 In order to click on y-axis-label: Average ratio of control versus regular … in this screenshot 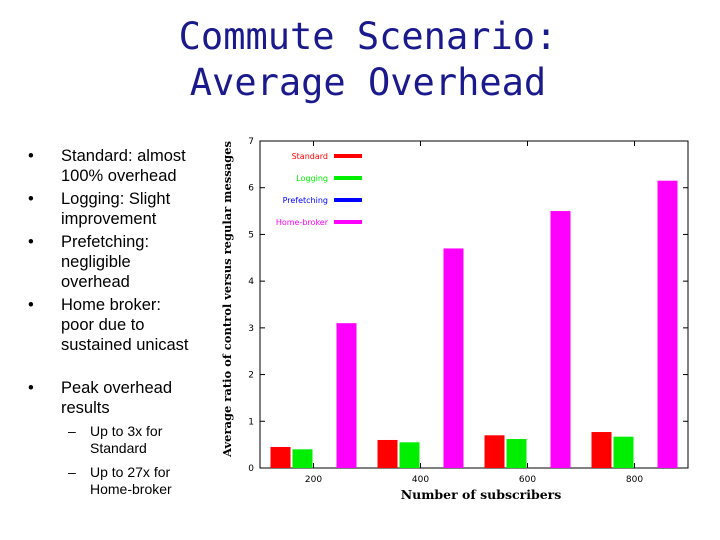, I will do `click(227, 299)`.